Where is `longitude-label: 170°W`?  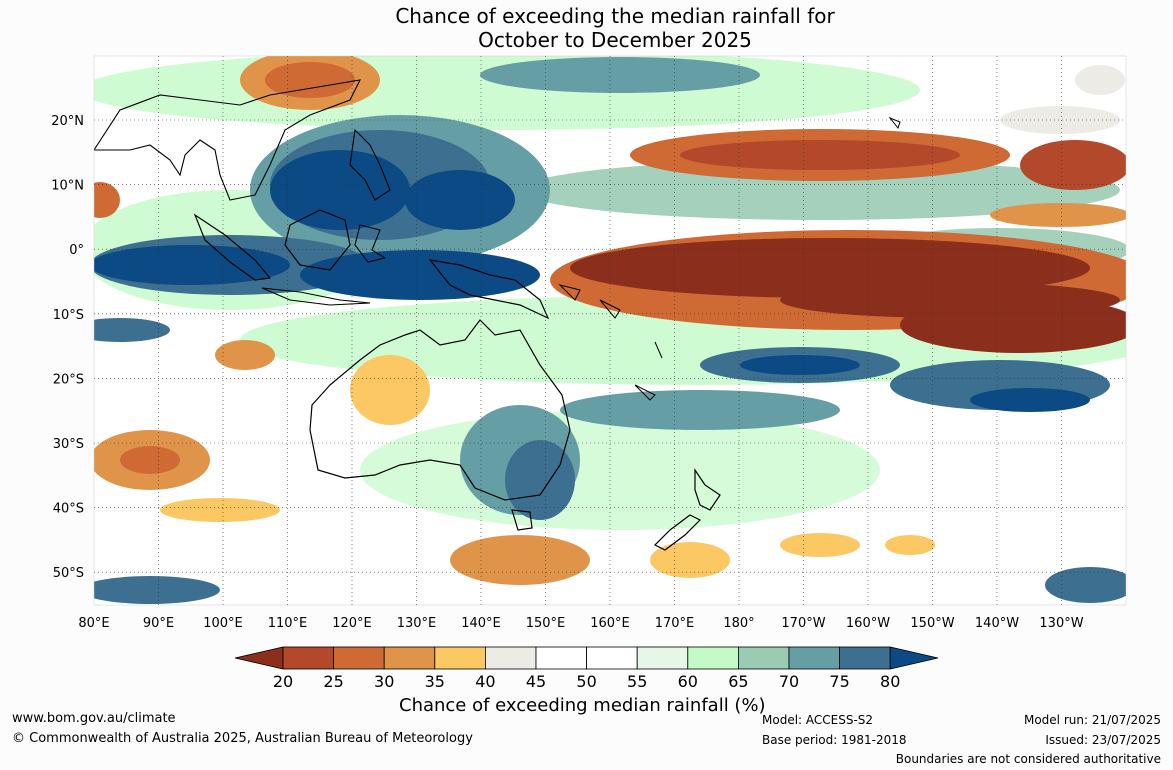 longitude-label: 170°W is located at coordinates (803, 623).